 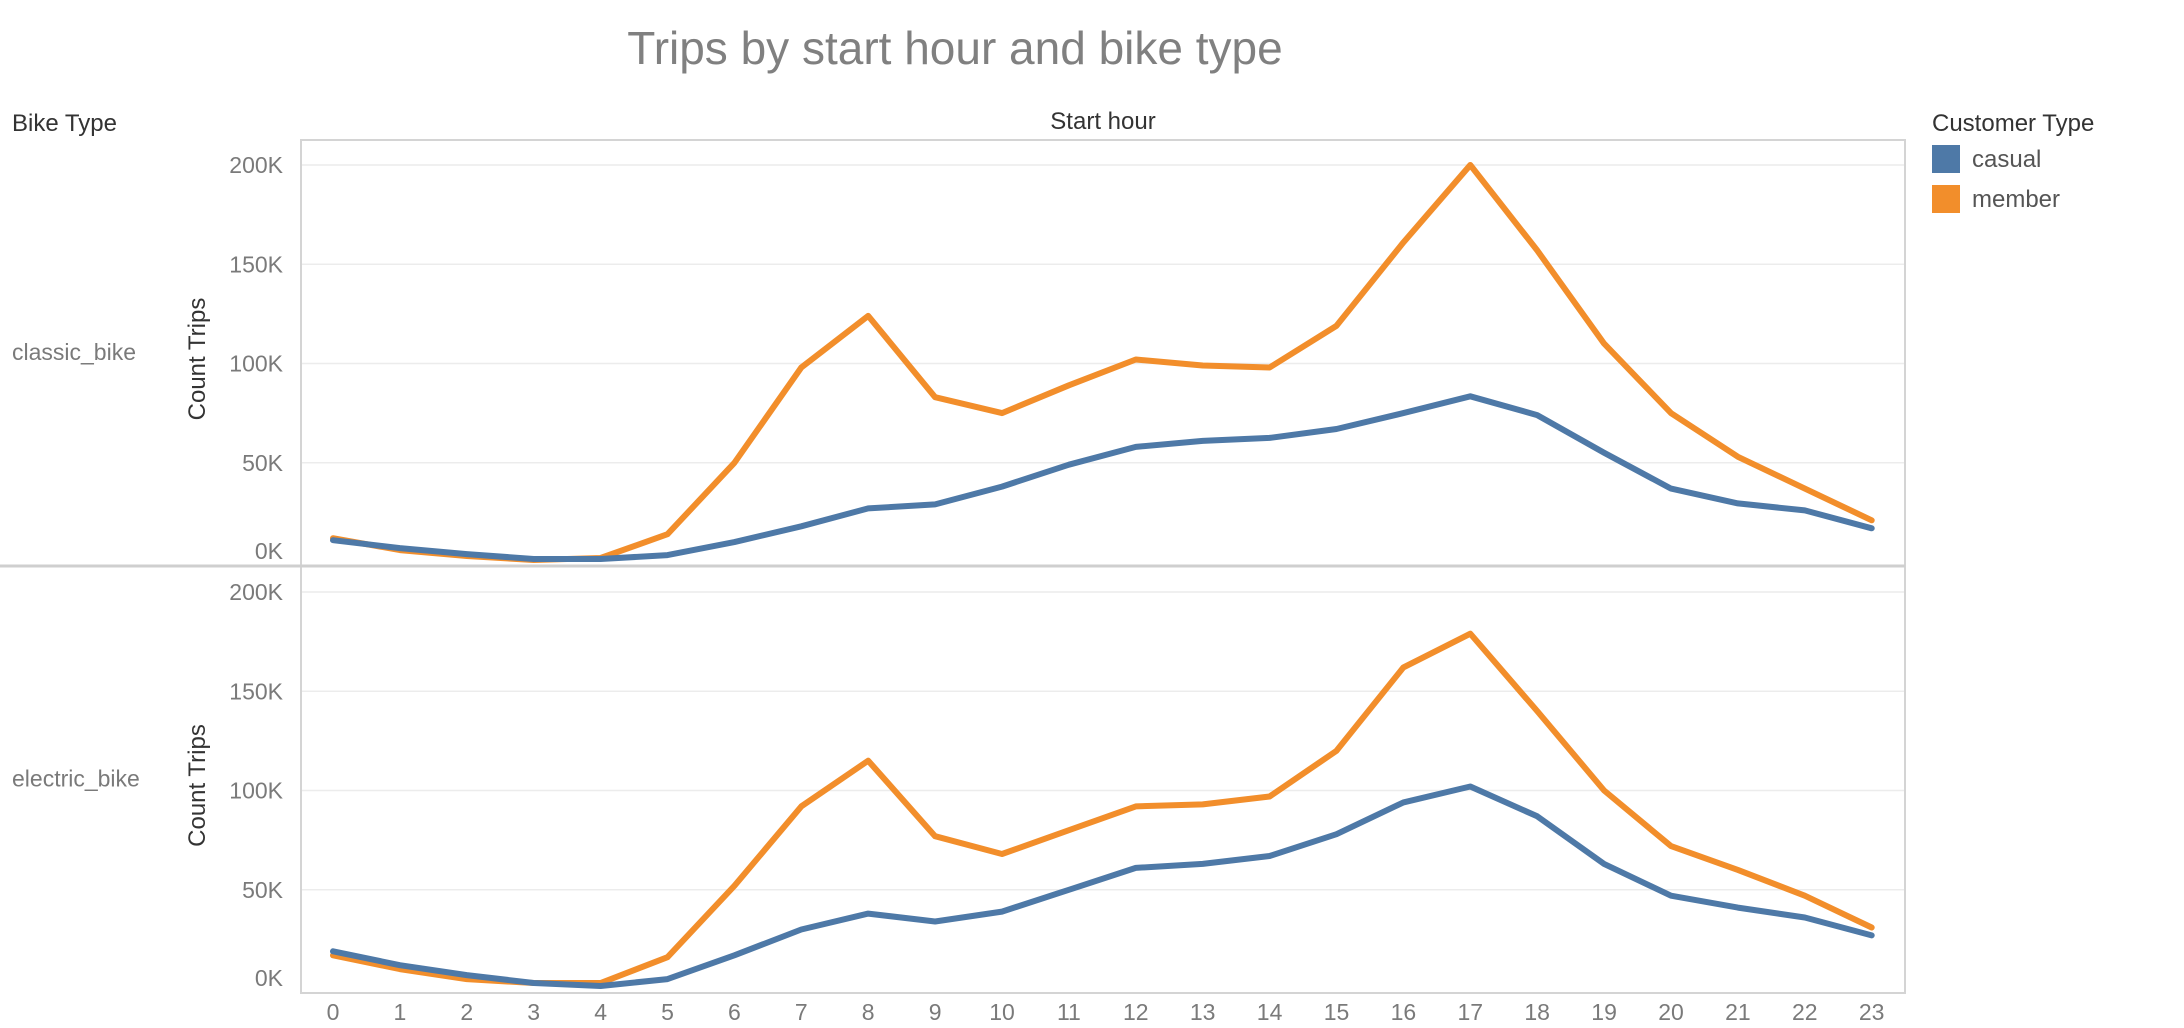 What do you see at coordinates (1604, 1012) in the screenshot?
I see `x-tick-label: 19` at bounding box center [1604, 1012].